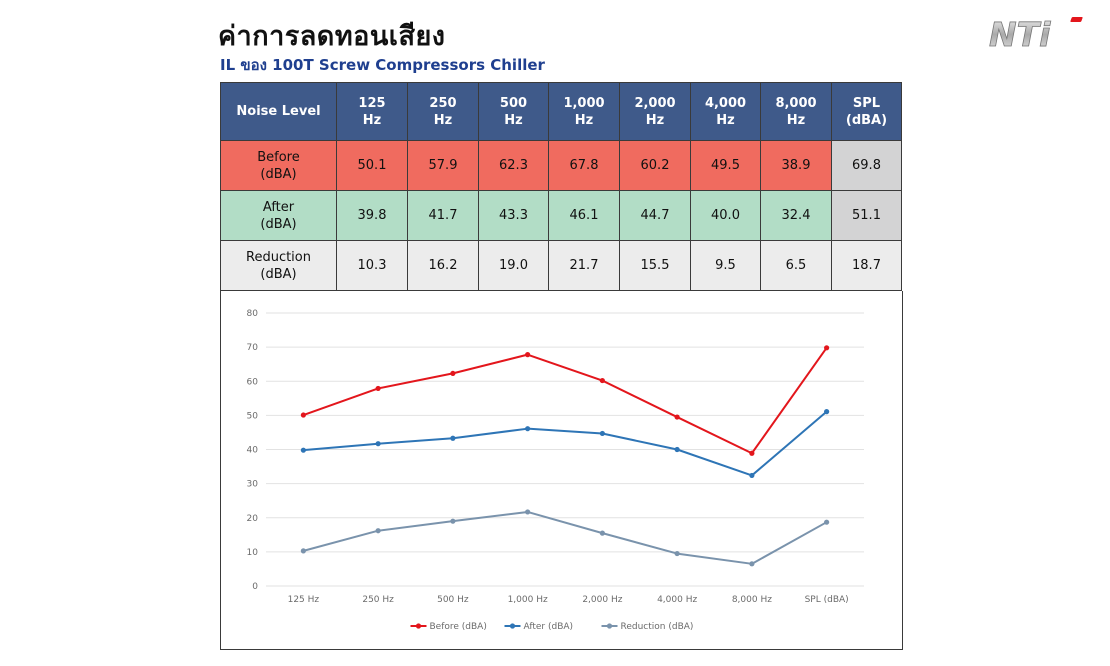 This screenshot has width=1110, height=666. What do you see at coordinates (796, 111) in the screenshot?
I see `column-header: 8,000 Hz` at bounding box center [796, 111].